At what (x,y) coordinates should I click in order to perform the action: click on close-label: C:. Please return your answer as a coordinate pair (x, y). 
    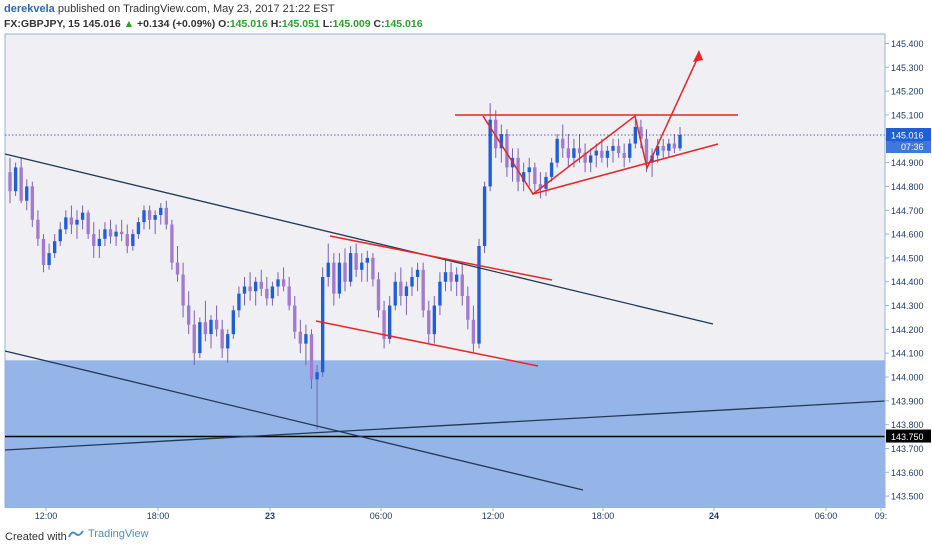
    Looking at the image, I should click on (379, 24).